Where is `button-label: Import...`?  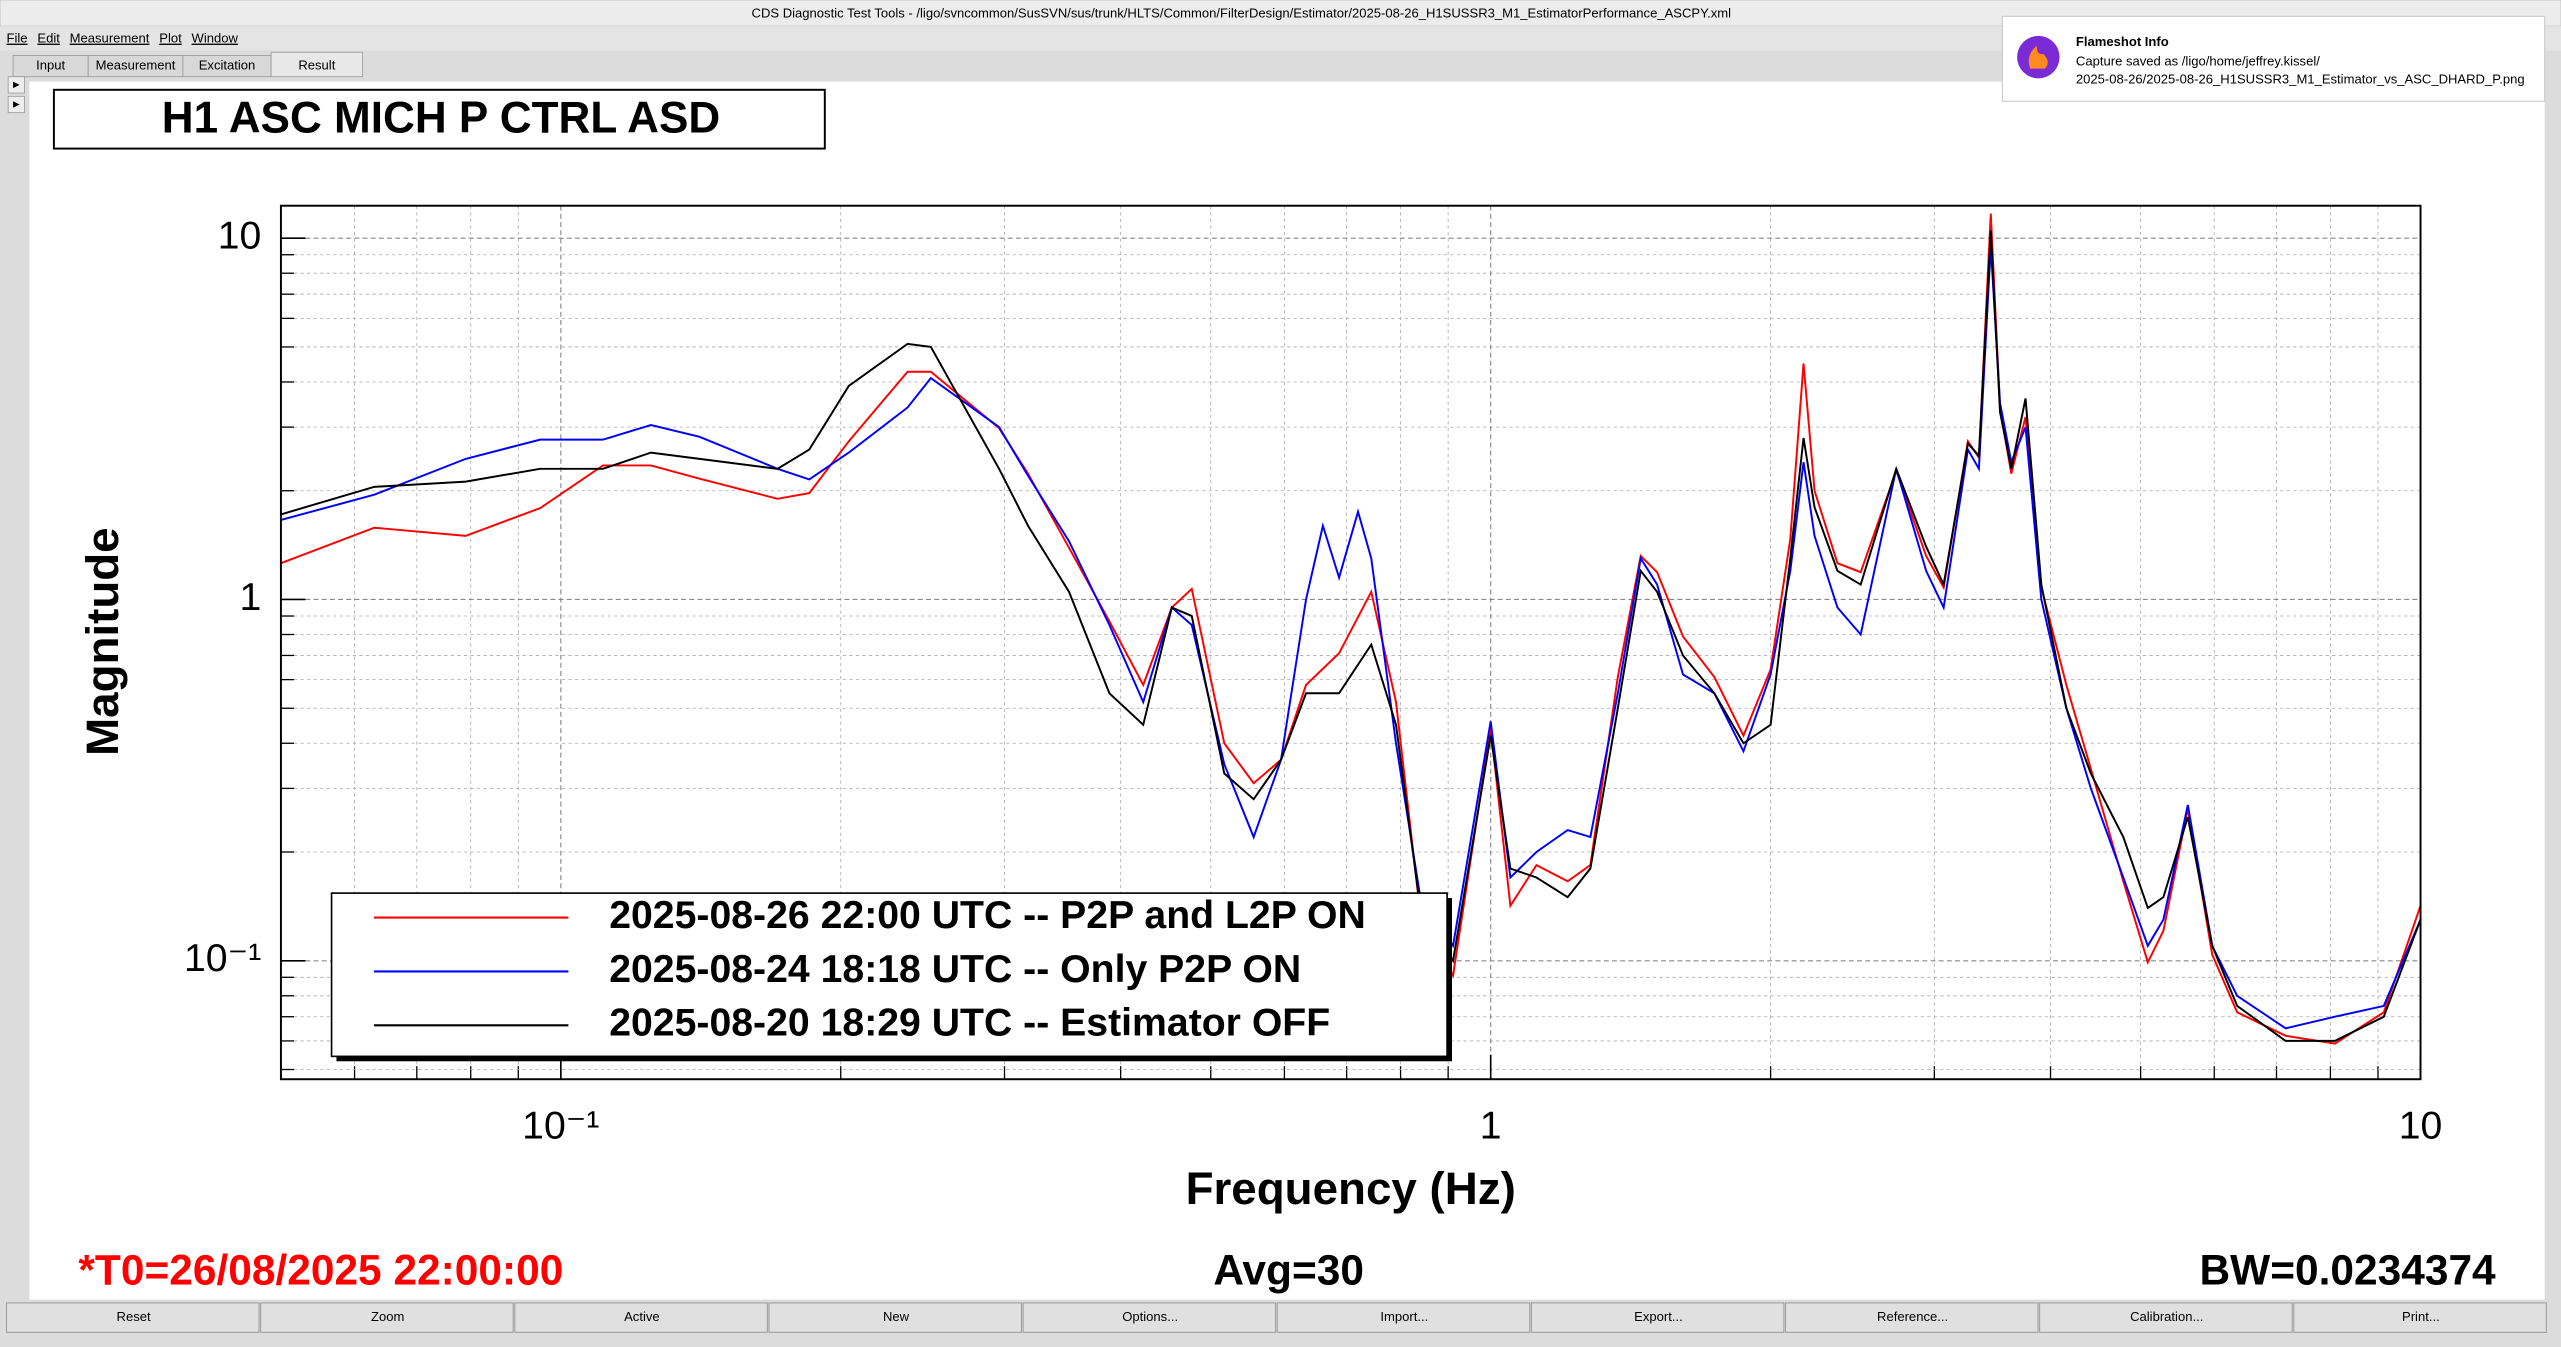
button-label: Import... is located at coordinates (1404, 1316).